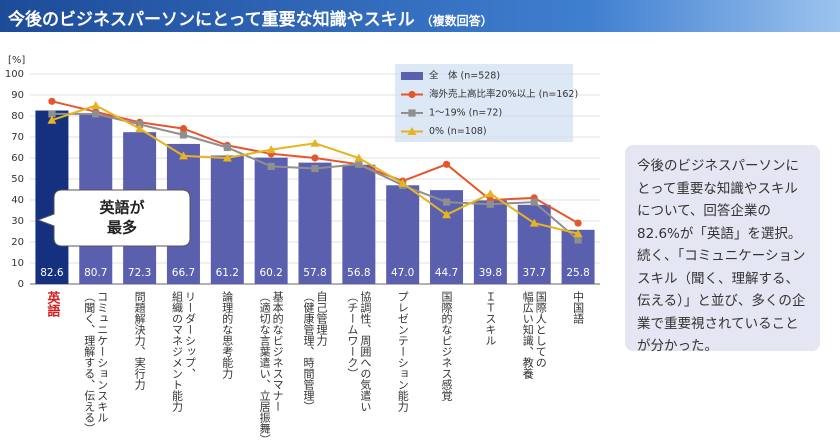 The image size is (840, 447). What do you see at coordinates (458, 131) in the screenshot?
I see `legend-label: 0% (n=108)` at bounding box center [458, 131].